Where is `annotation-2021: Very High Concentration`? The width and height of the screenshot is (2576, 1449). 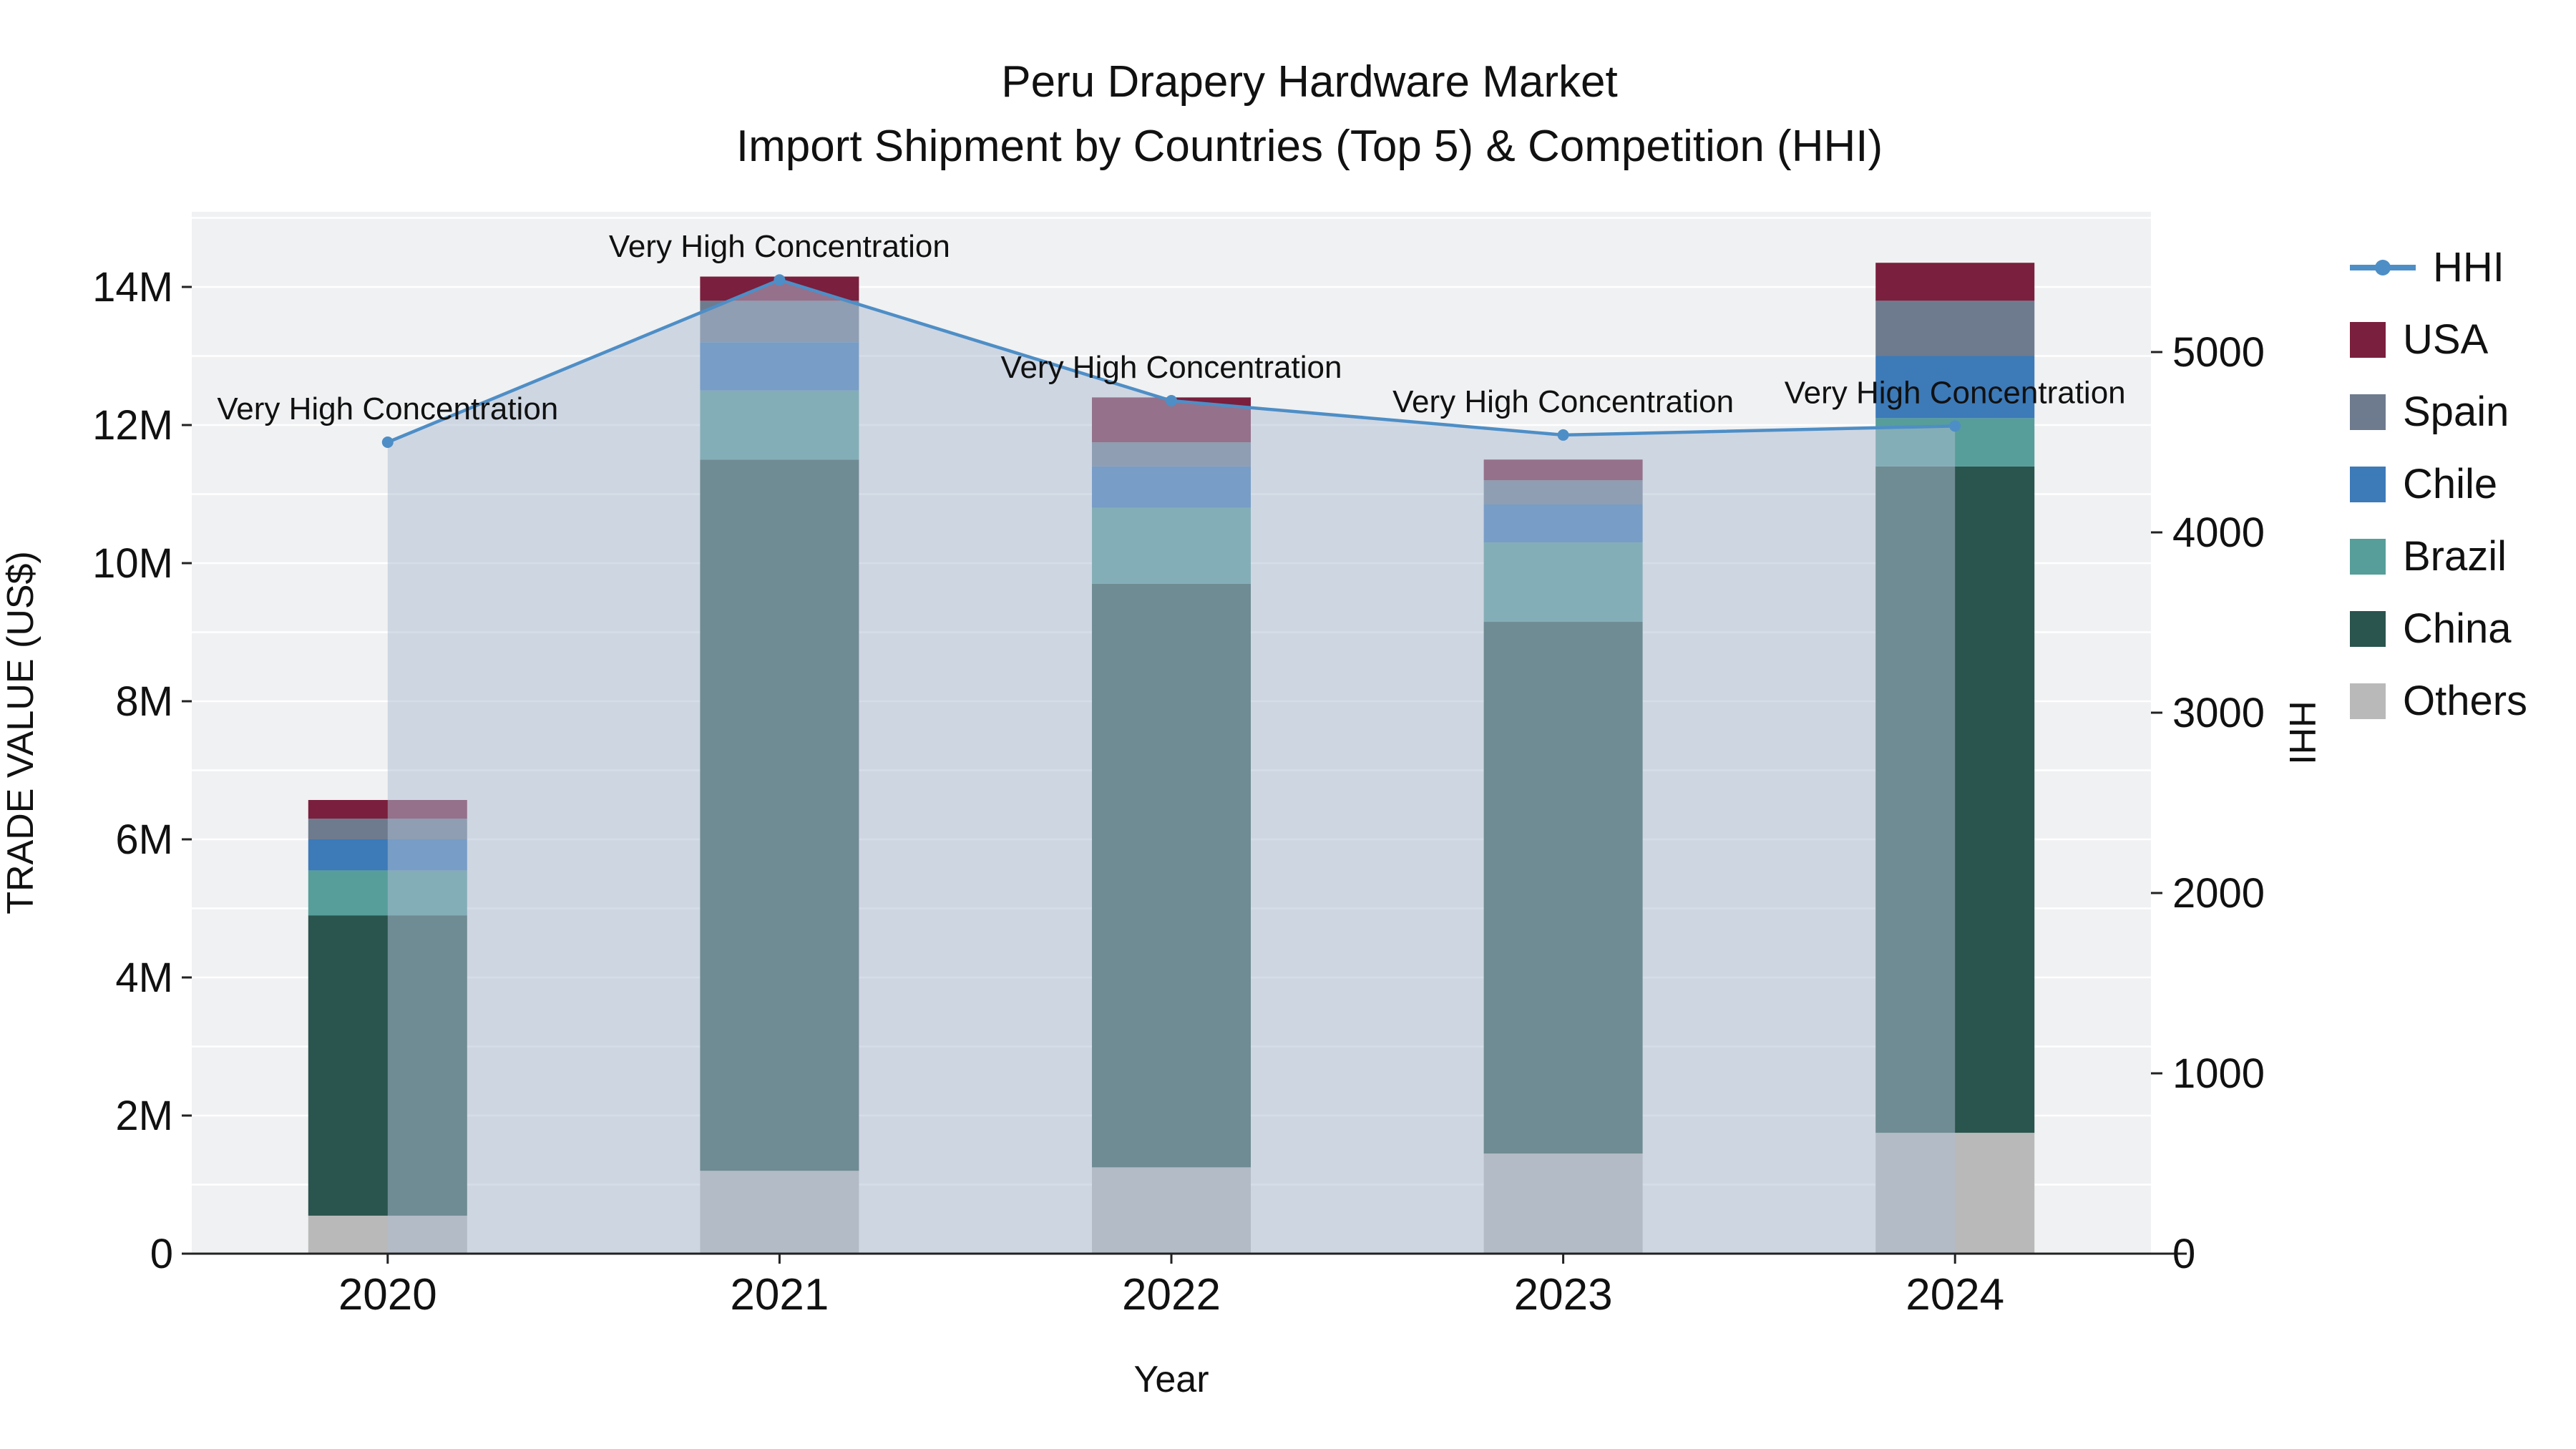 annotation-2021: Very High Concentration is located at coordinates (779, 246).